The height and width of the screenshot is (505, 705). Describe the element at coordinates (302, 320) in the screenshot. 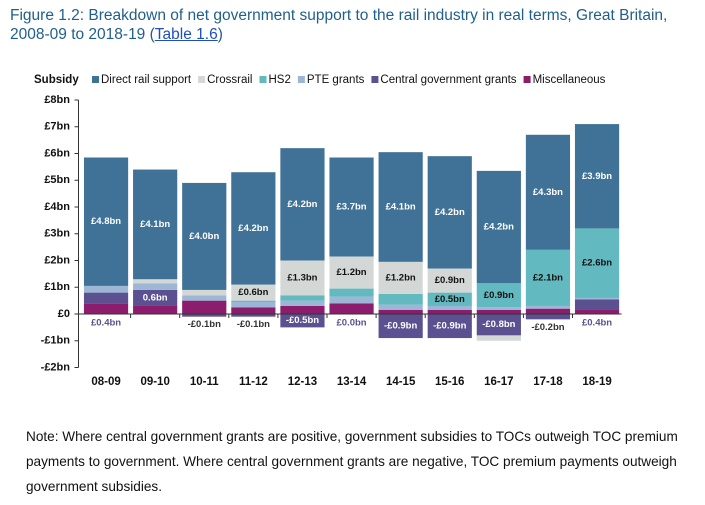

I see `data-label: -£0.5bn` at that location.